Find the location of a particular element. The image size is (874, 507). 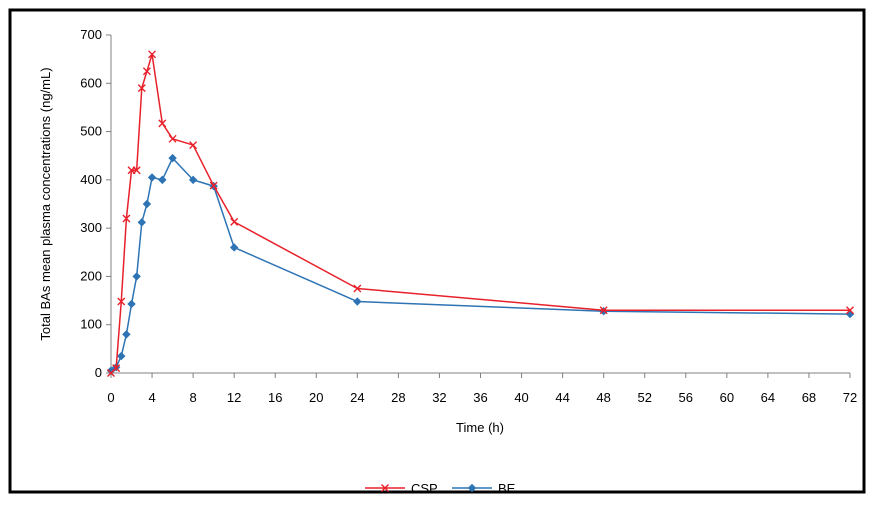

x-tick-label: 72 is located at coordinates (850, 397).